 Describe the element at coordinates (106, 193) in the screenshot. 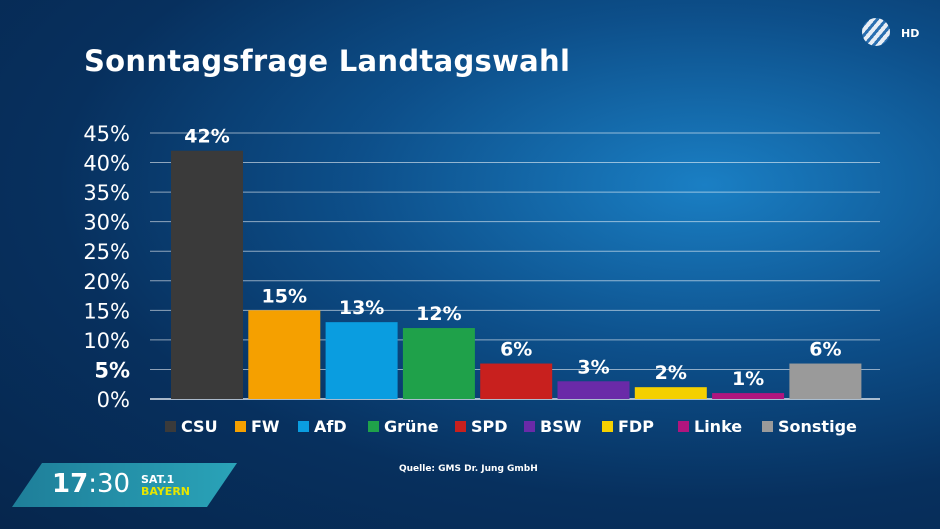

I see `y-tick-label: 35%` at that location.